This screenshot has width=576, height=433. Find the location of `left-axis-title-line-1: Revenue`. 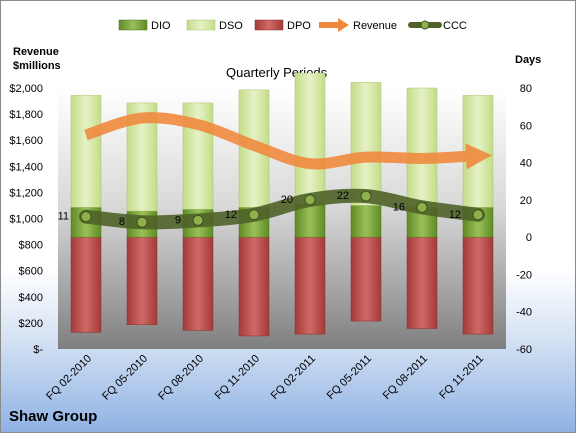

left-axis-title-line-1: Revenue is located at coordinates (36, 52).